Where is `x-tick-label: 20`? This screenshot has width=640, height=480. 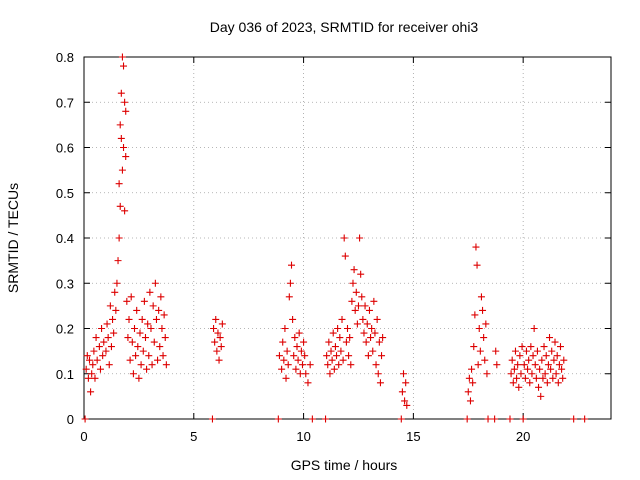
x-tick-label: 20 is located at coordinates (523, 436).